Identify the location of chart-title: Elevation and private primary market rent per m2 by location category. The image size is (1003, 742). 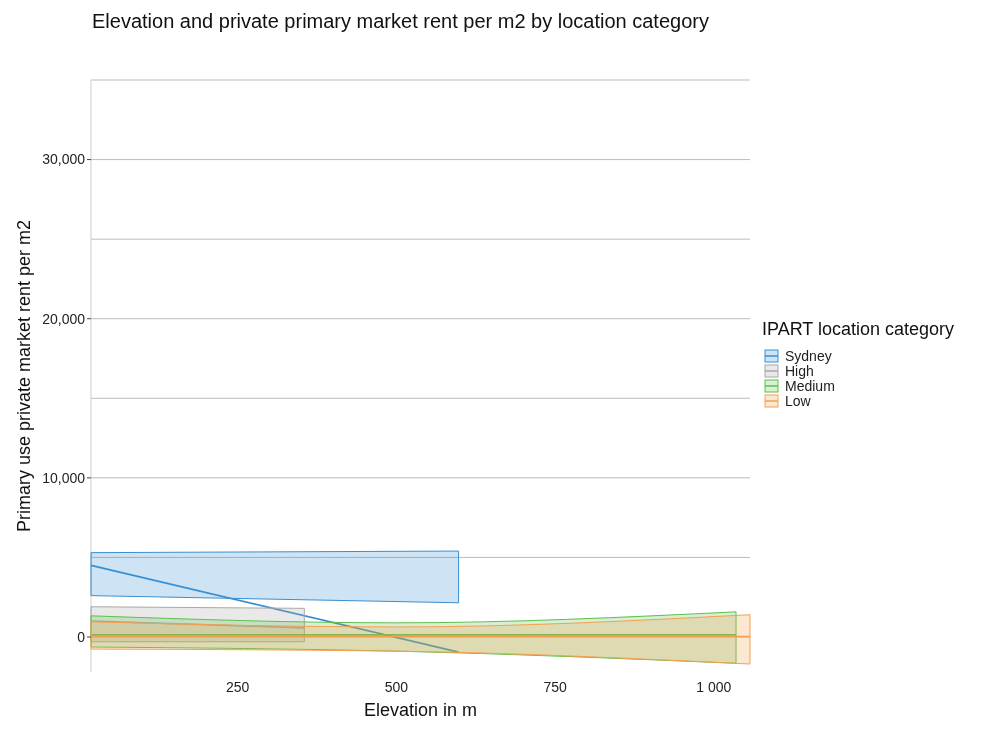
(400, 21).